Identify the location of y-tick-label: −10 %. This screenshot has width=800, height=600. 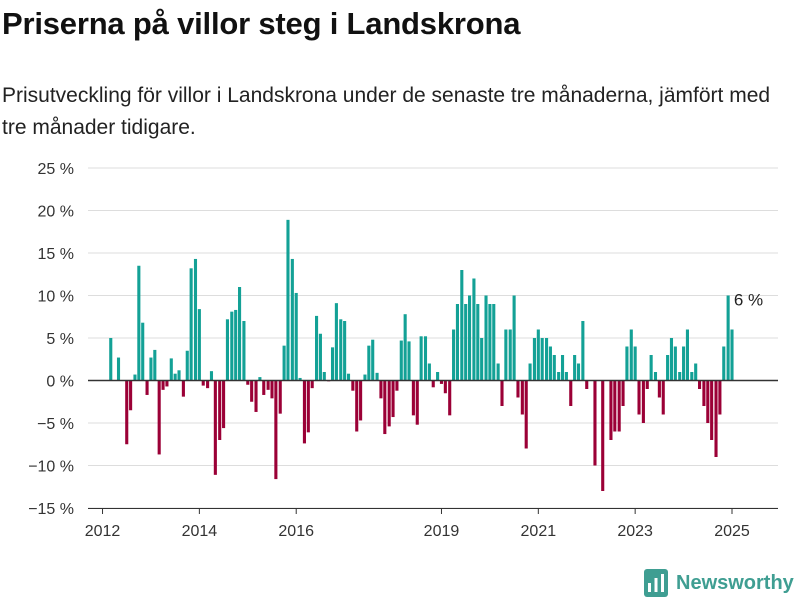
(51, 467).